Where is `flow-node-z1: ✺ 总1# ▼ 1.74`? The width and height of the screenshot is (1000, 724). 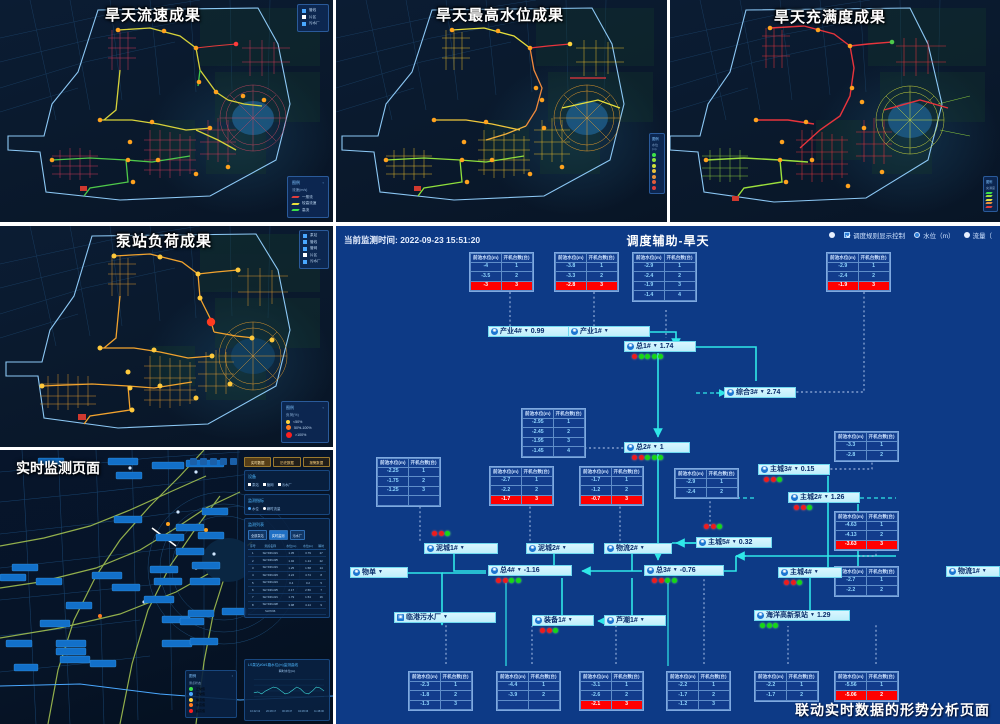 flow-node-z1: ✺ 总1# ▼ 1.74 is located at coordinates (660, 346).